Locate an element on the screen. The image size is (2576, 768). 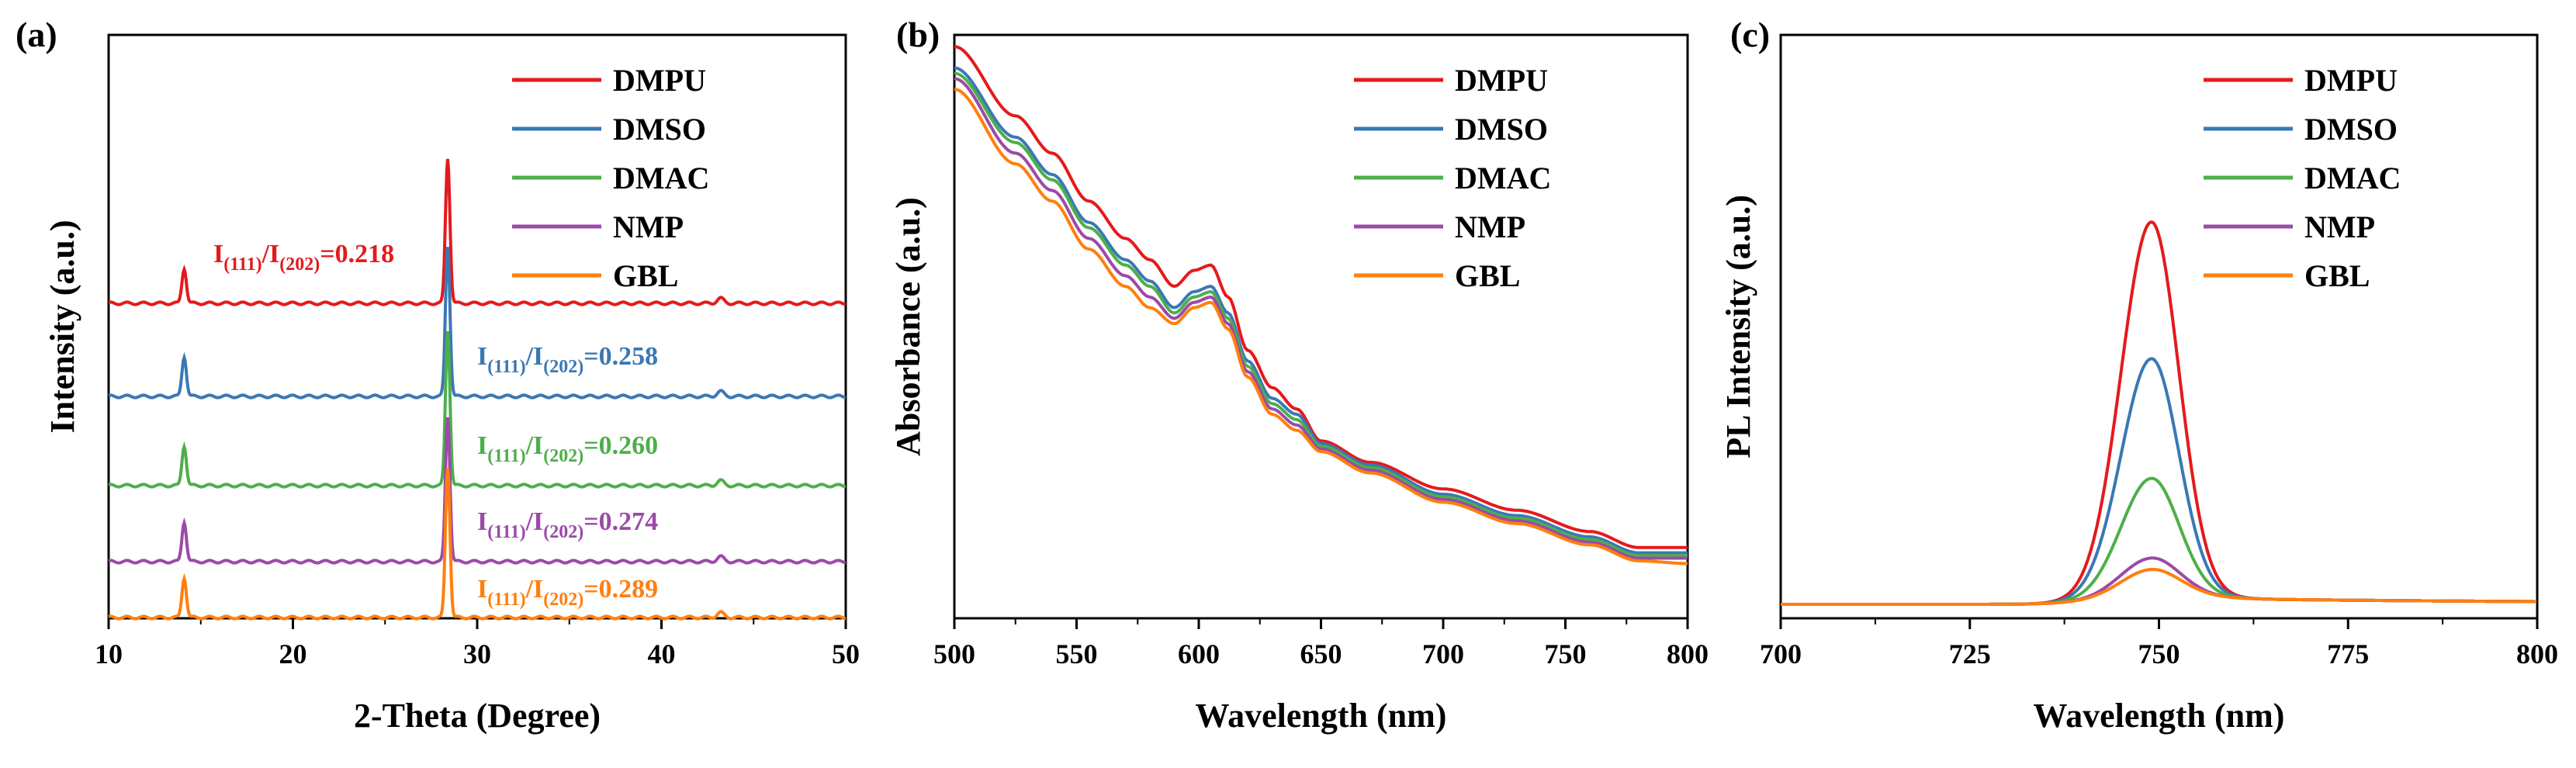
annotation-part: =0.260 is located at coordinates (620, 445).